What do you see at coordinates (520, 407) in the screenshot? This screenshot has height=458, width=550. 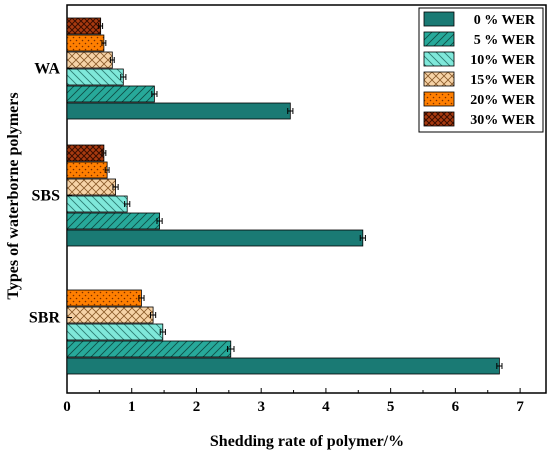 I see `x-tick-label: 7` at bounding box center [520, 407].